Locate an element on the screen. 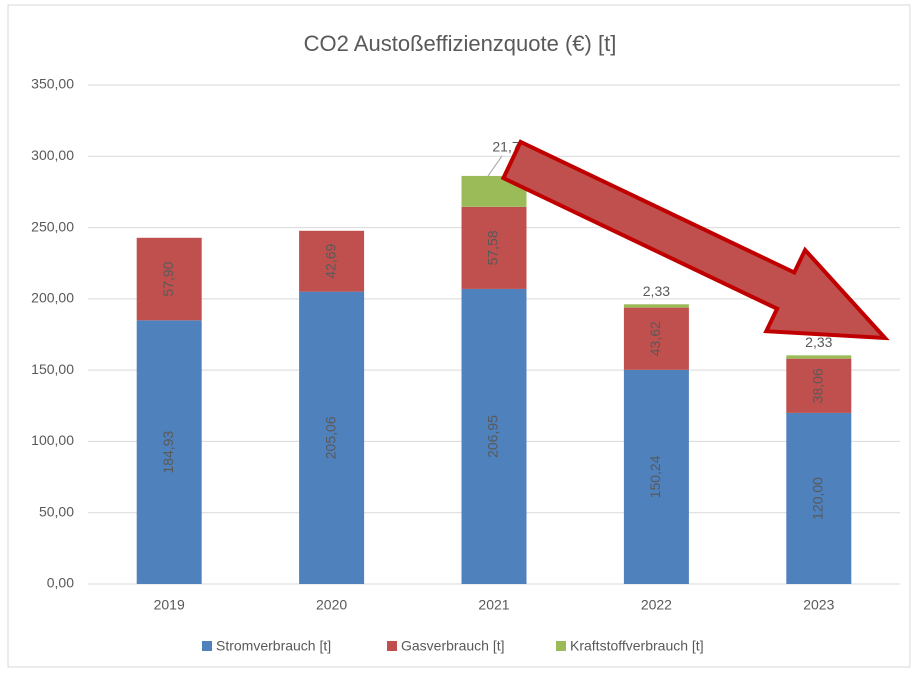 Image resolution: width=913 pixels, height=673 pixels. data-label: 38,06 is located at coordinates (818, 385).